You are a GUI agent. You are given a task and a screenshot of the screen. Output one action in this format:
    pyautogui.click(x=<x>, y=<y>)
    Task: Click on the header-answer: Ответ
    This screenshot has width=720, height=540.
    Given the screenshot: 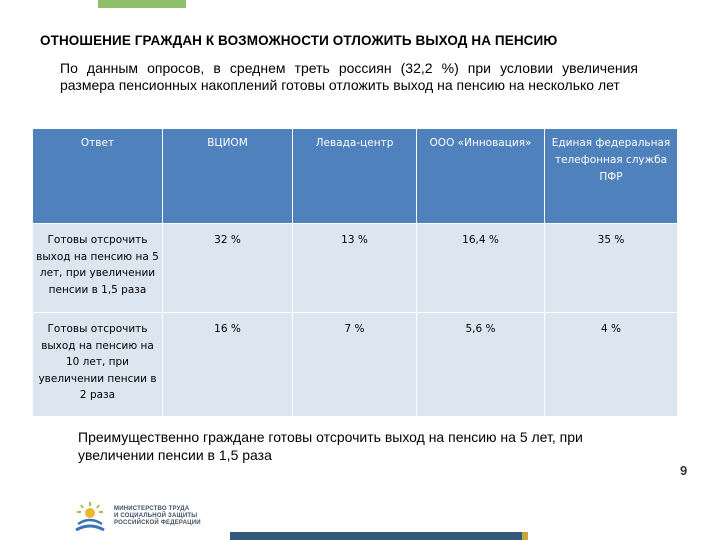 What is the action you would take?
    pyautogui.click(x=97, y=176)
    